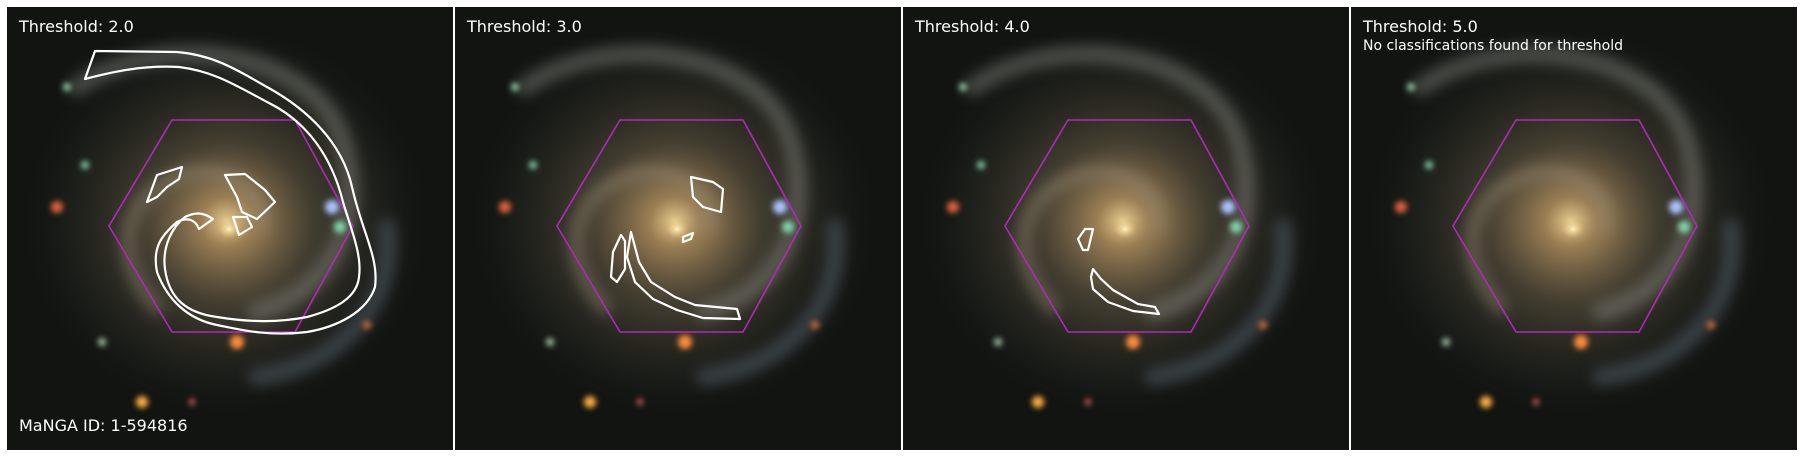  What do you see at coordinates (1420, 26) in the screenshot?
I see `threshold-label: Threshold: 5.0` at bounding box center [1420, 26].